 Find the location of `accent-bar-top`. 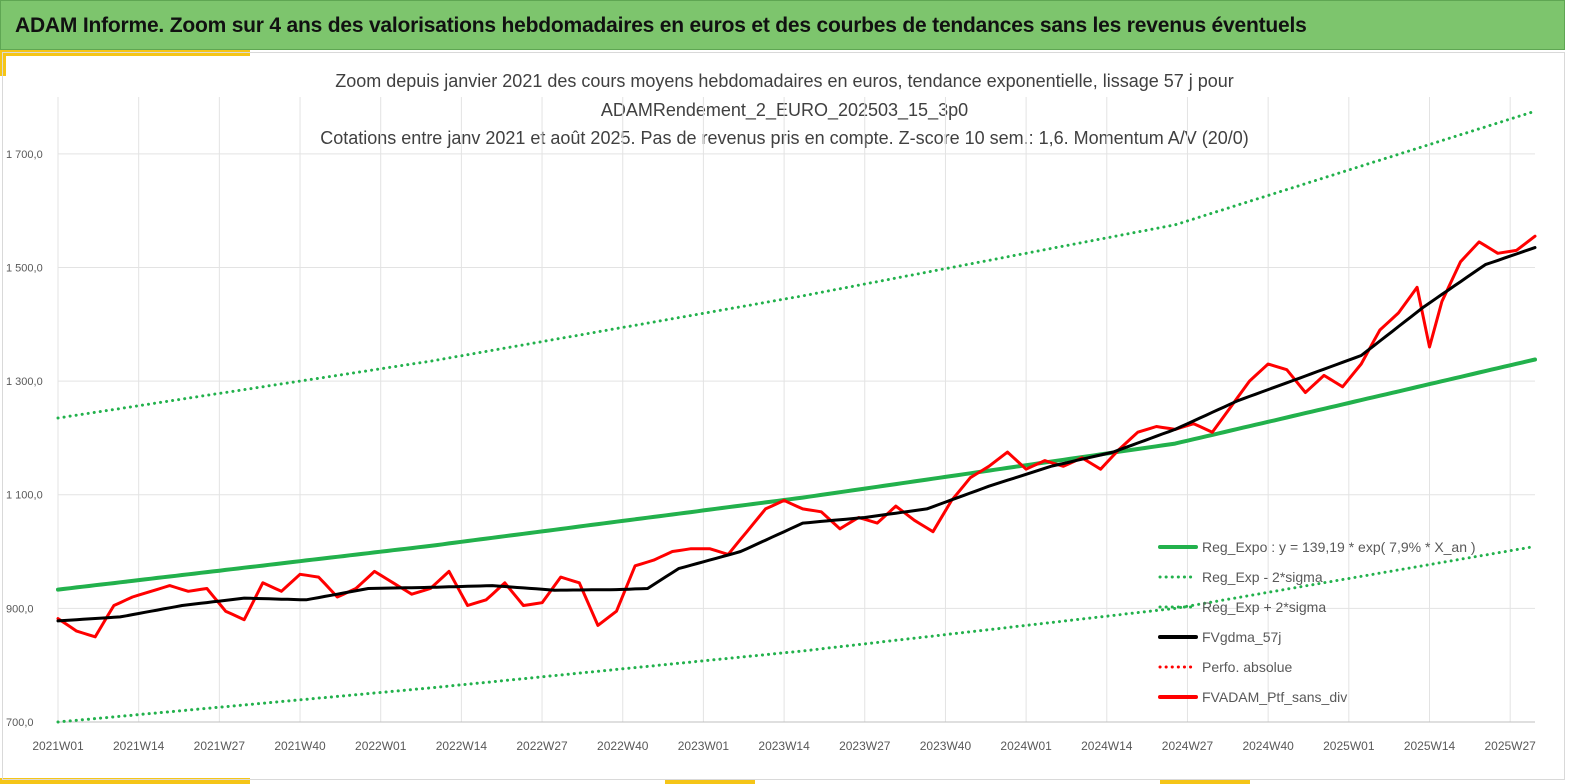

accent-bar-top is located at coordinates (125, 53).